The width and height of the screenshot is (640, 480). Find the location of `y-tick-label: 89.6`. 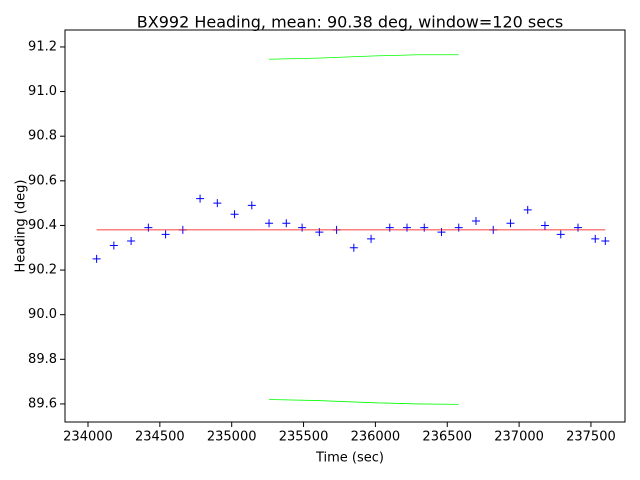

y-tick-label: 89.6 is located at coordinates (42, 403).